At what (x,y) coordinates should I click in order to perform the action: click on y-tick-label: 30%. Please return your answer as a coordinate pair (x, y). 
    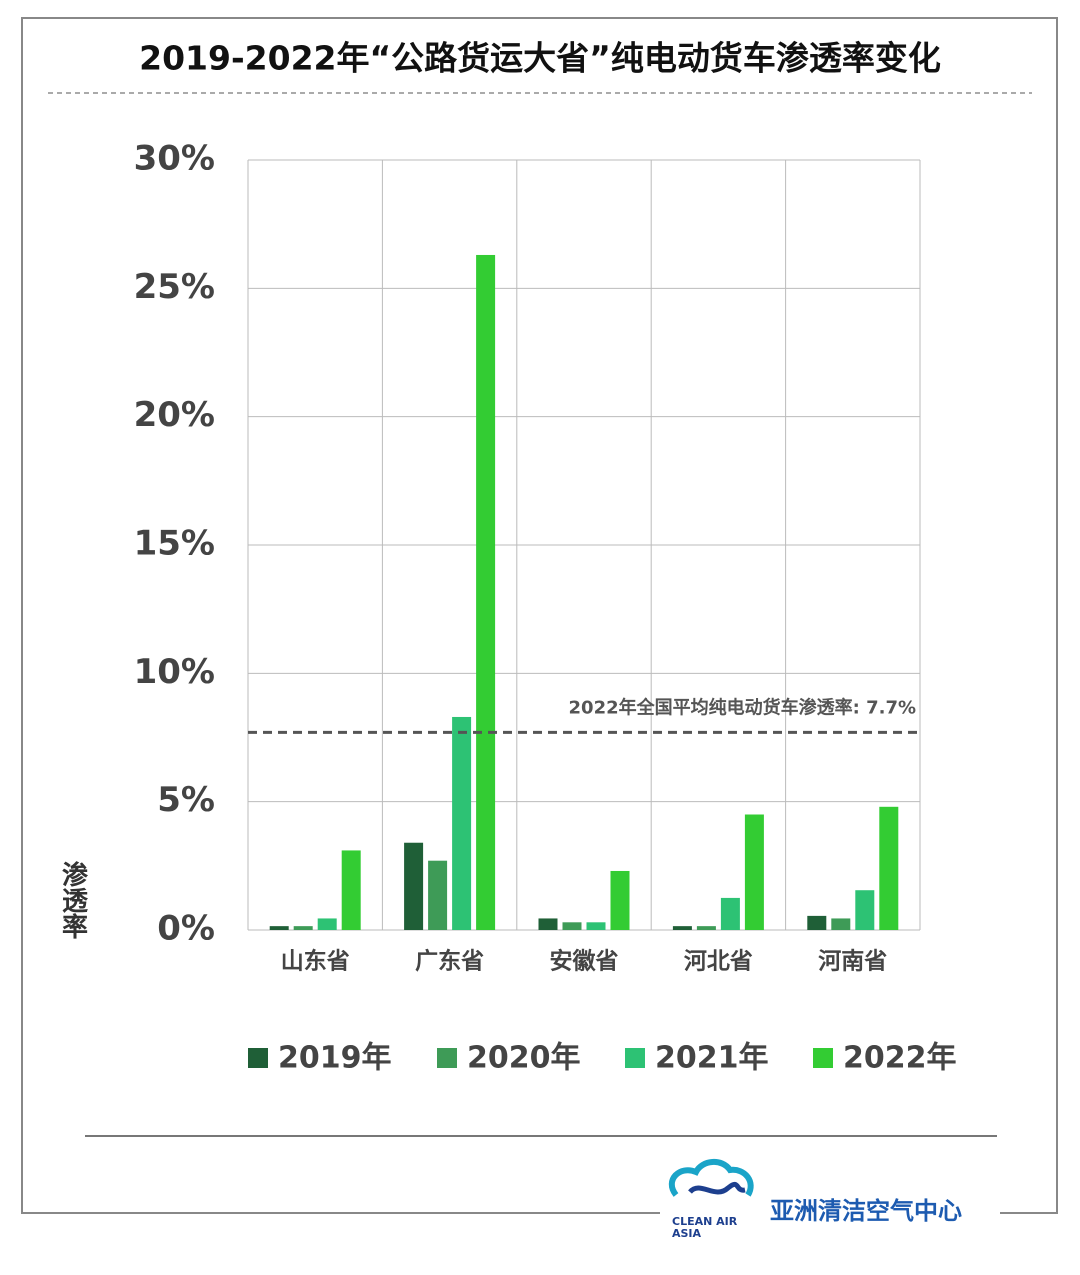
    Looking at the image, I should click on (174, 159).